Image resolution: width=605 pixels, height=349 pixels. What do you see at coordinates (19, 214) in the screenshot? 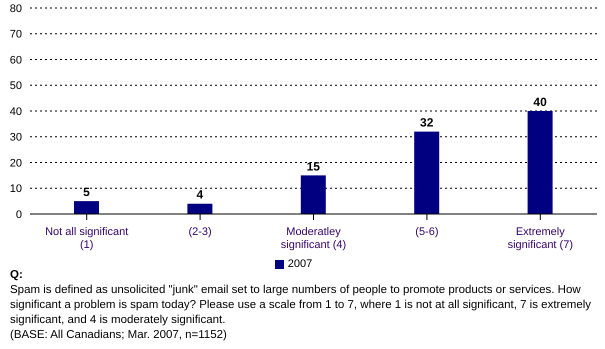
I see `y-tick-label: 0` at bounding box center [19, 214].